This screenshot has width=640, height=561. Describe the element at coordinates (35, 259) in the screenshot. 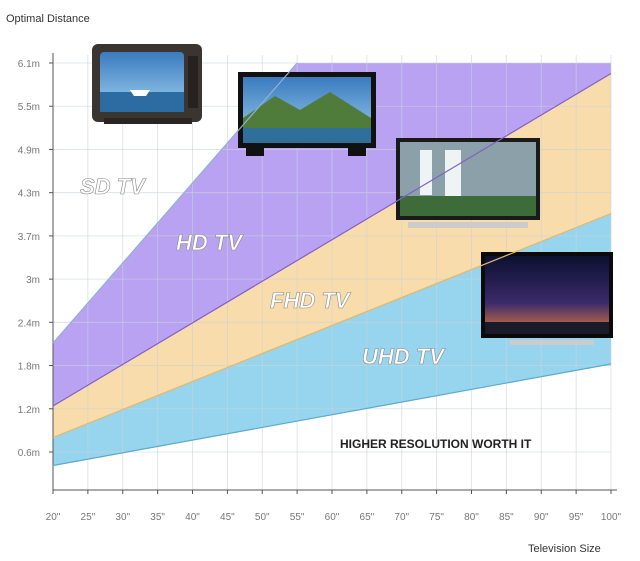

I see `y-tick-labels: 0.6m 1.2m 1.8m 2.4m 3m 3.7m 4.3m 4.9m 5.5m 6.1m` at that location.